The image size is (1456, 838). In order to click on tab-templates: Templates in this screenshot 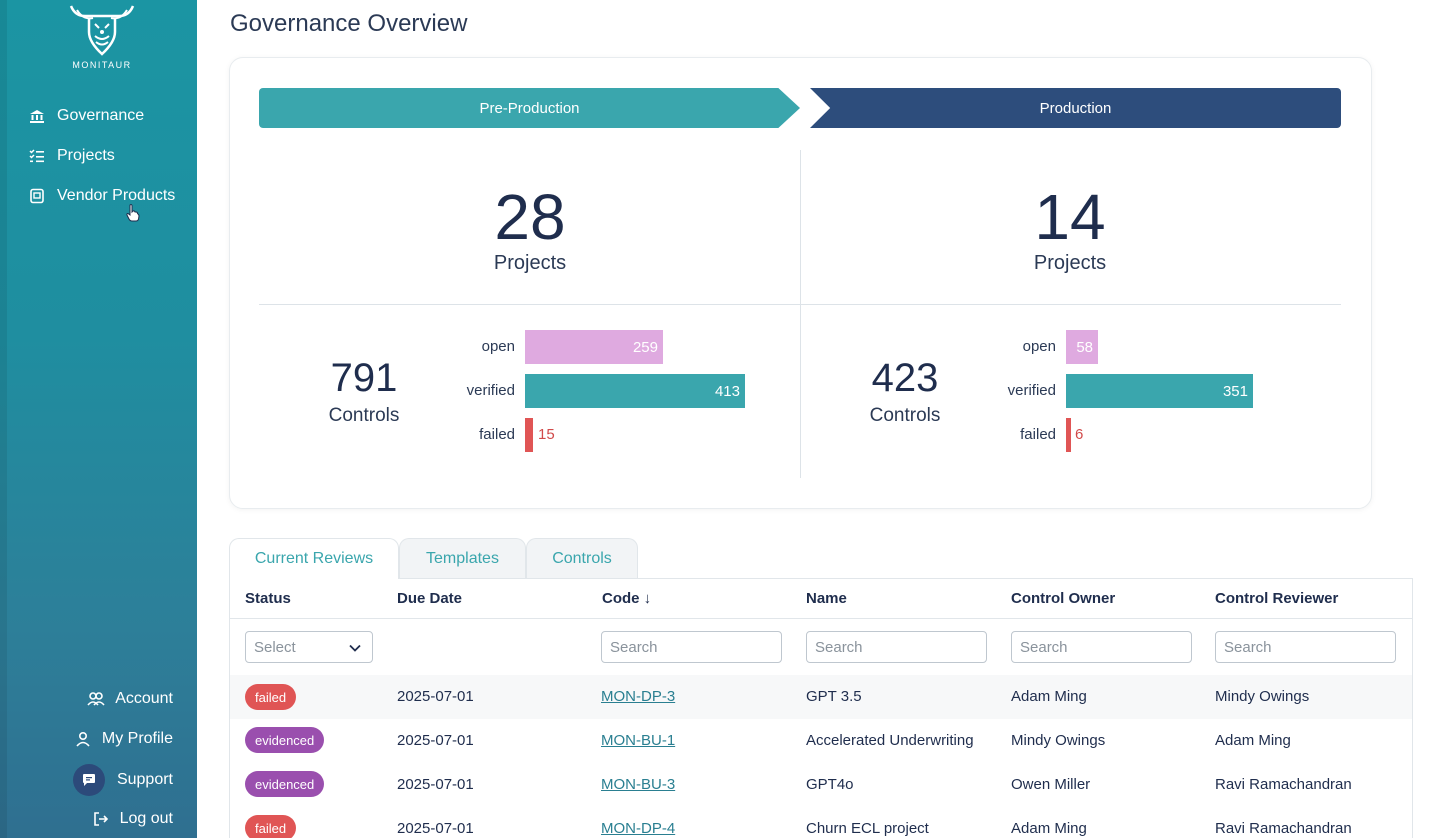, I will do `click(462, 558)`.